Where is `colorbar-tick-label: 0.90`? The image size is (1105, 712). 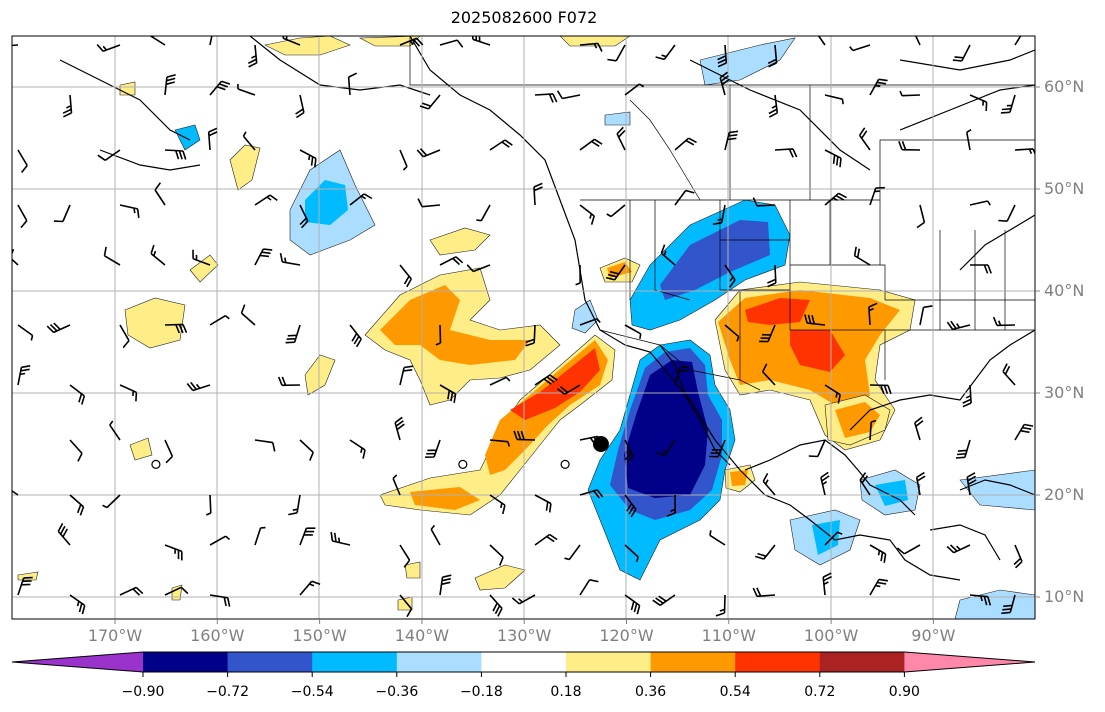
colorbar-tick-label: 0.90 is located at coordinates (904, 692).